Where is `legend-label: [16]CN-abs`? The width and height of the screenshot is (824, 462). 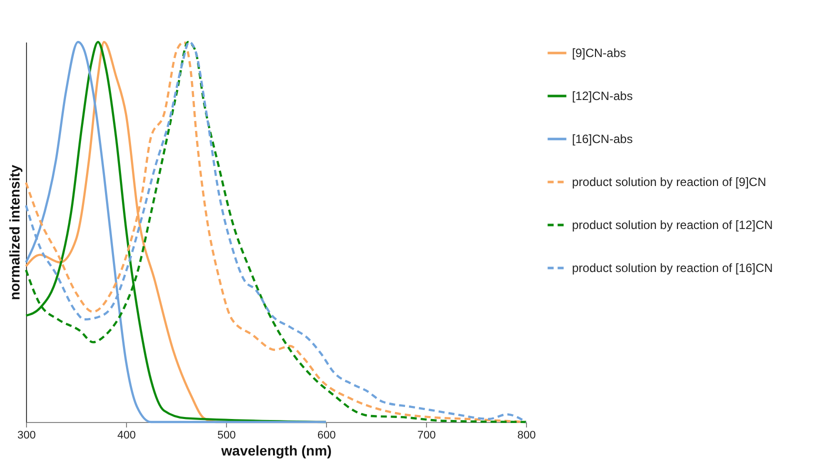 legend-label: [16]CN-abs is located at coordinates (602, 139).